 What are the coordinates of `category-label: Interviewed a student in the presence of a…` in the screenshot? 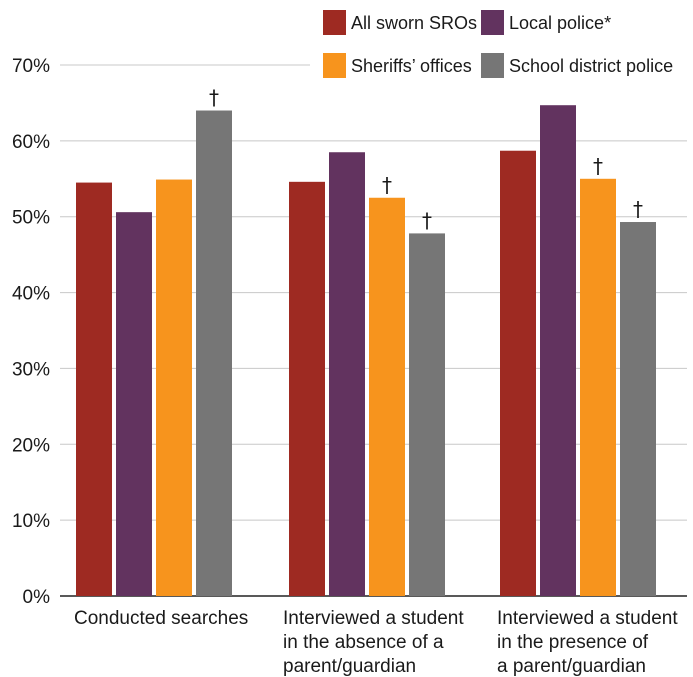 It's located at (587, 642).